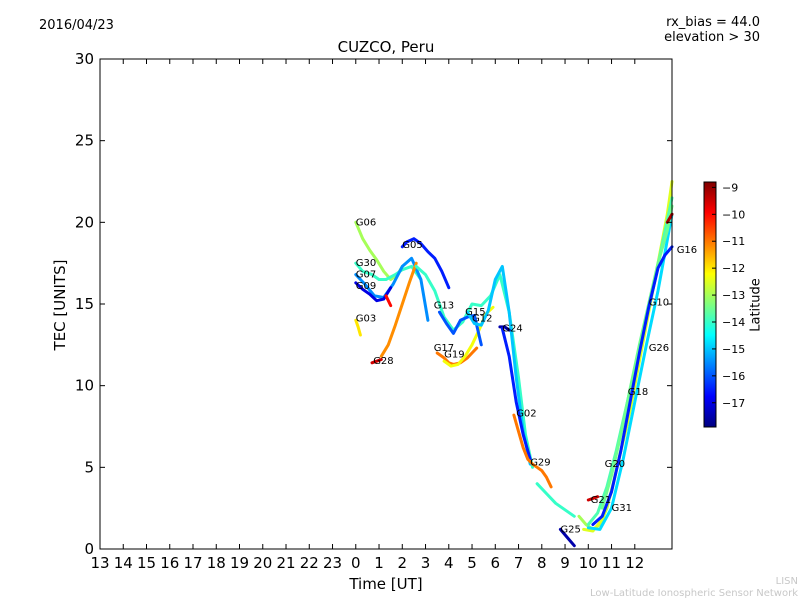 This screenshot has width=800, height=600. Describe the element at coordinates (498, 365) in the screenshot. I see `series-g12` at that location.